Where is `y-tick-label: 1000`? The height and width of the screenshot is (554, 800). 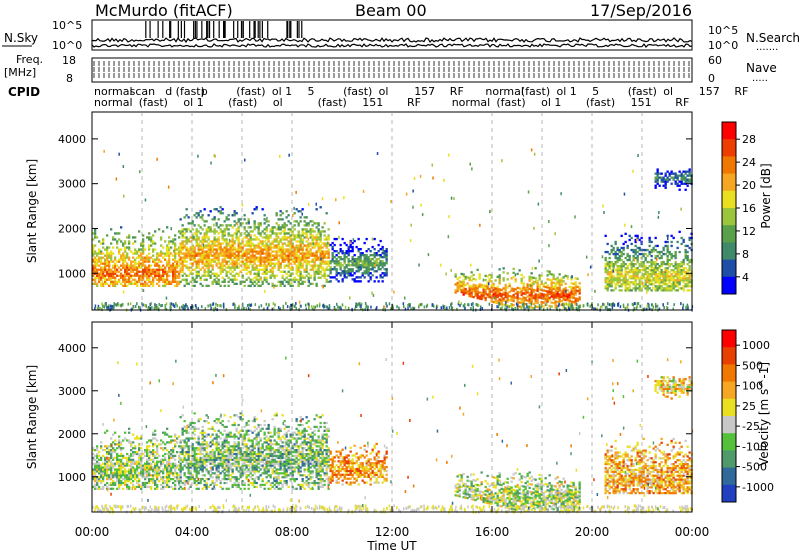 y-tick-label: 1000 is located at coordinates (72, 273).